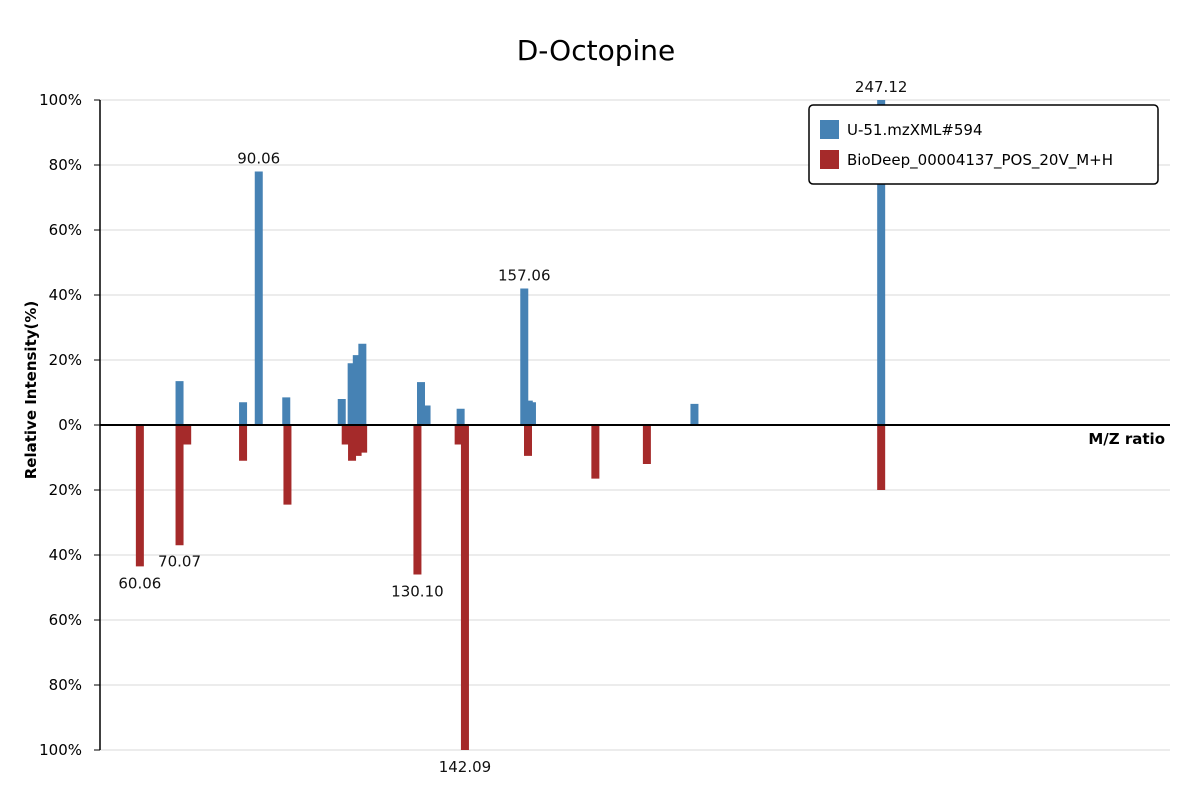  What do you see at coordinates (915, 130) in the screenshot?
I see `legend-label-series-1: U-51.mzXML#594` at bounding box center [915, 130].